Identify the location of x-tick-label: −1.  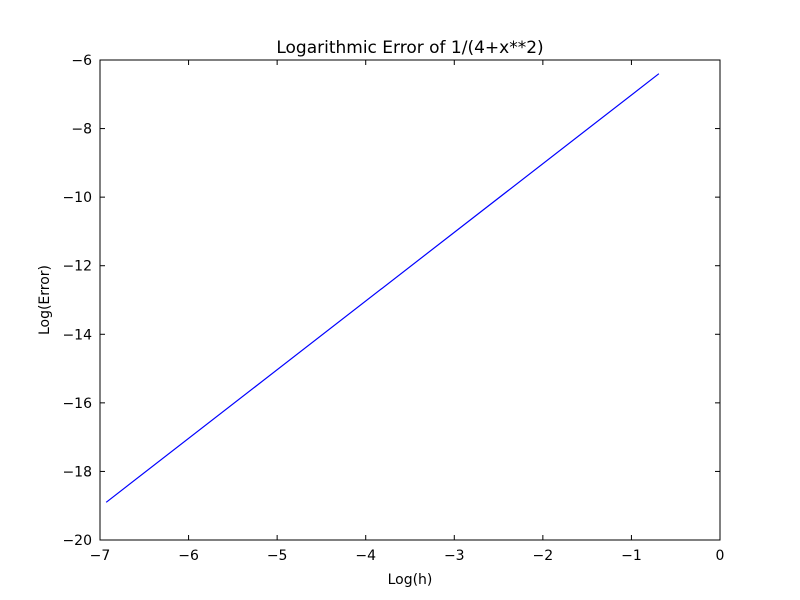
(631, 556).